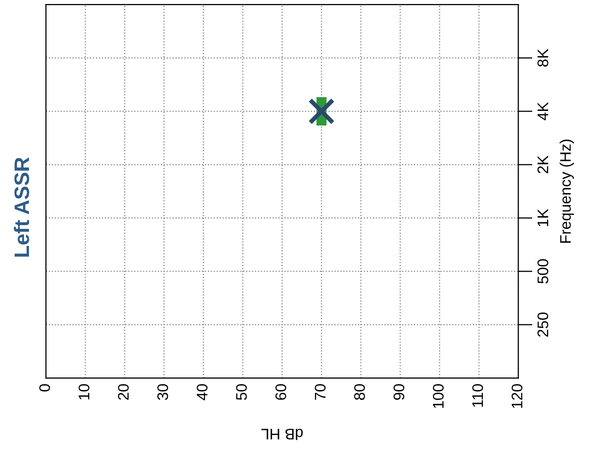 This screenshot has width=589, height=461. Describe the element at coordinates (542, 324) in the screenshot. I see `y-tick-label: 250` at that location.